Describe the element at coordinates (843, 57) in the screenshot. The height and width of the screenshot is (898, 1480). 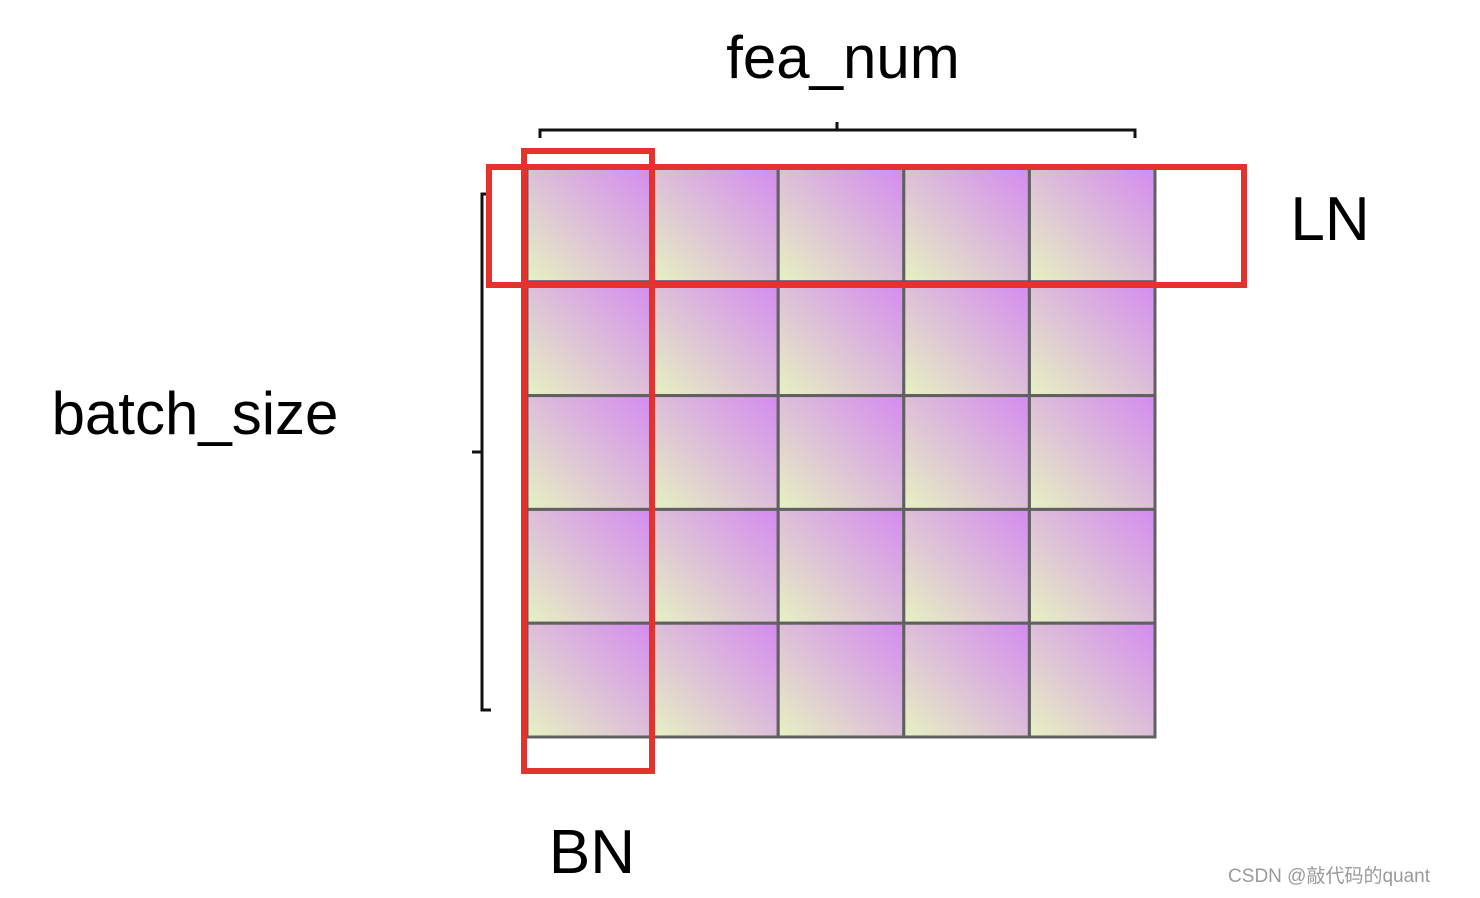
I see `fea-num-label: fea_num` at that location.